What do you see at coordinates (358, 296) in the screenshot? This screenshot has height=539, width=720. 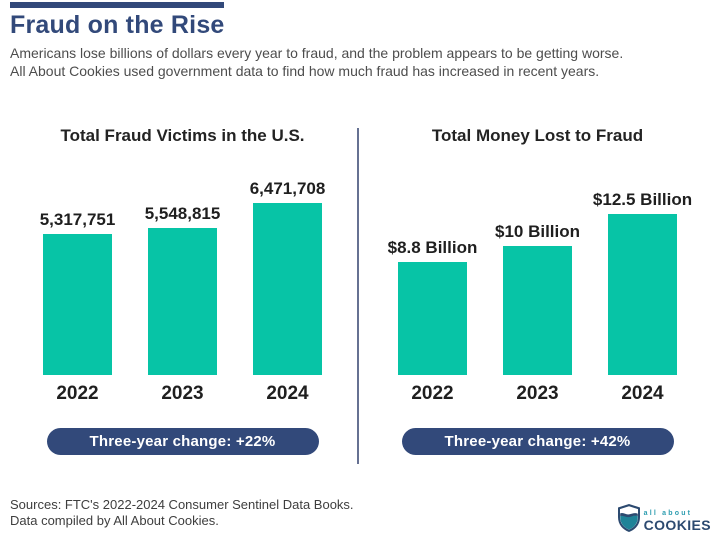 I see `vertical-divider` at bounding box center [358, 296].